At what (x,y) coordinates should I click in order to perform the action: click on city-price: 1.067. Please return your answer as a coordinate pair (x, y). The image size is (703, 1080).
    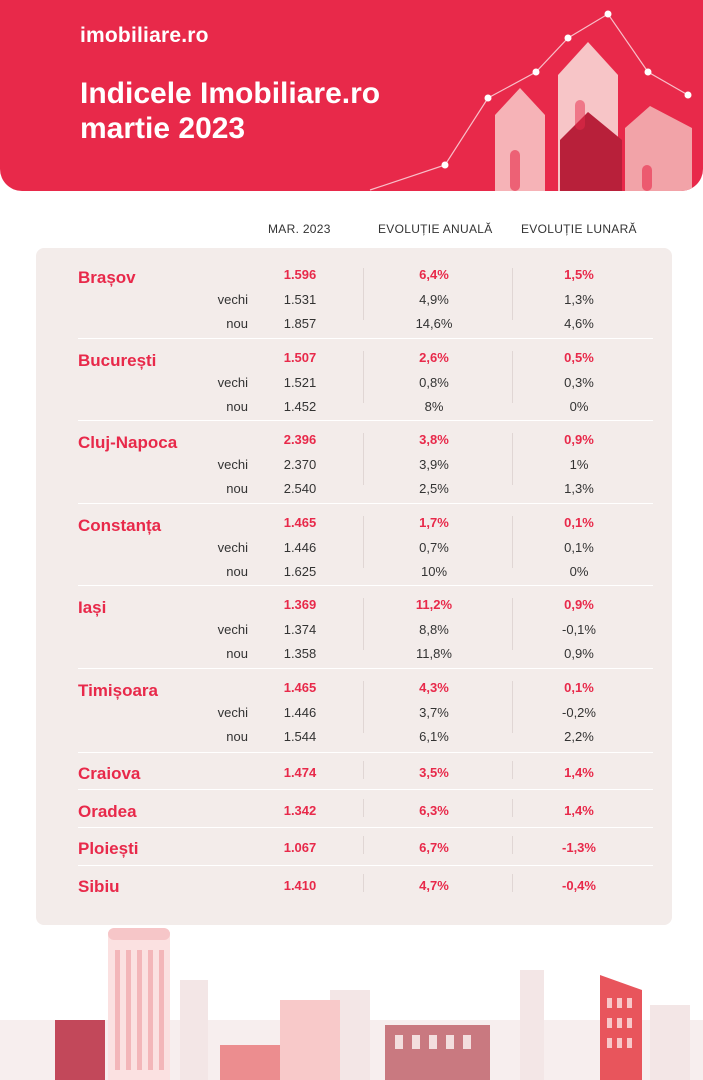
    Looking at the image, I should click on (300, 847).